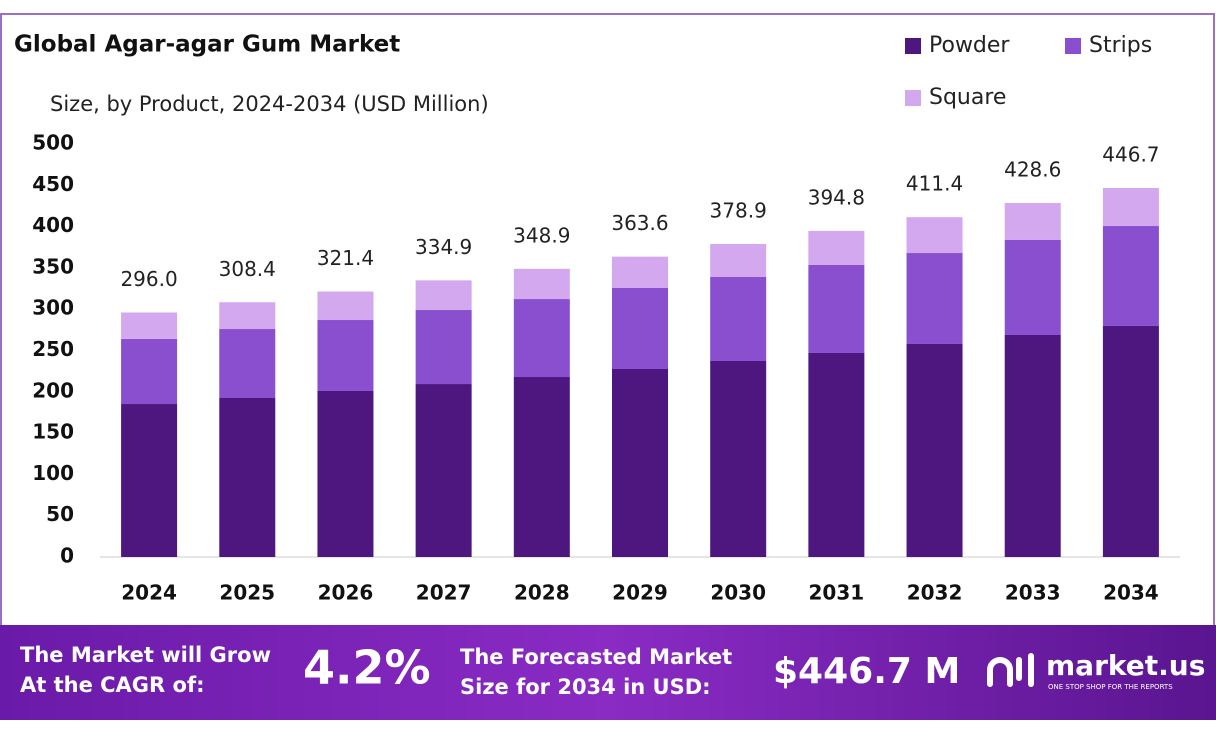 The height and width of the screenshot is (735, 1216). I want to click on total-label: 411.4, so click(934, 184).